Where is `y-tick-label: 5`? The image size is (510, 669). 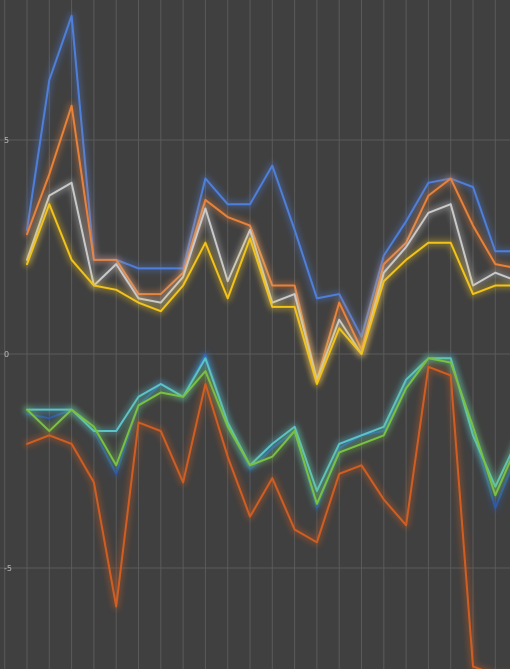
y-tick-label: 5 is located at coordinates (6, 140).